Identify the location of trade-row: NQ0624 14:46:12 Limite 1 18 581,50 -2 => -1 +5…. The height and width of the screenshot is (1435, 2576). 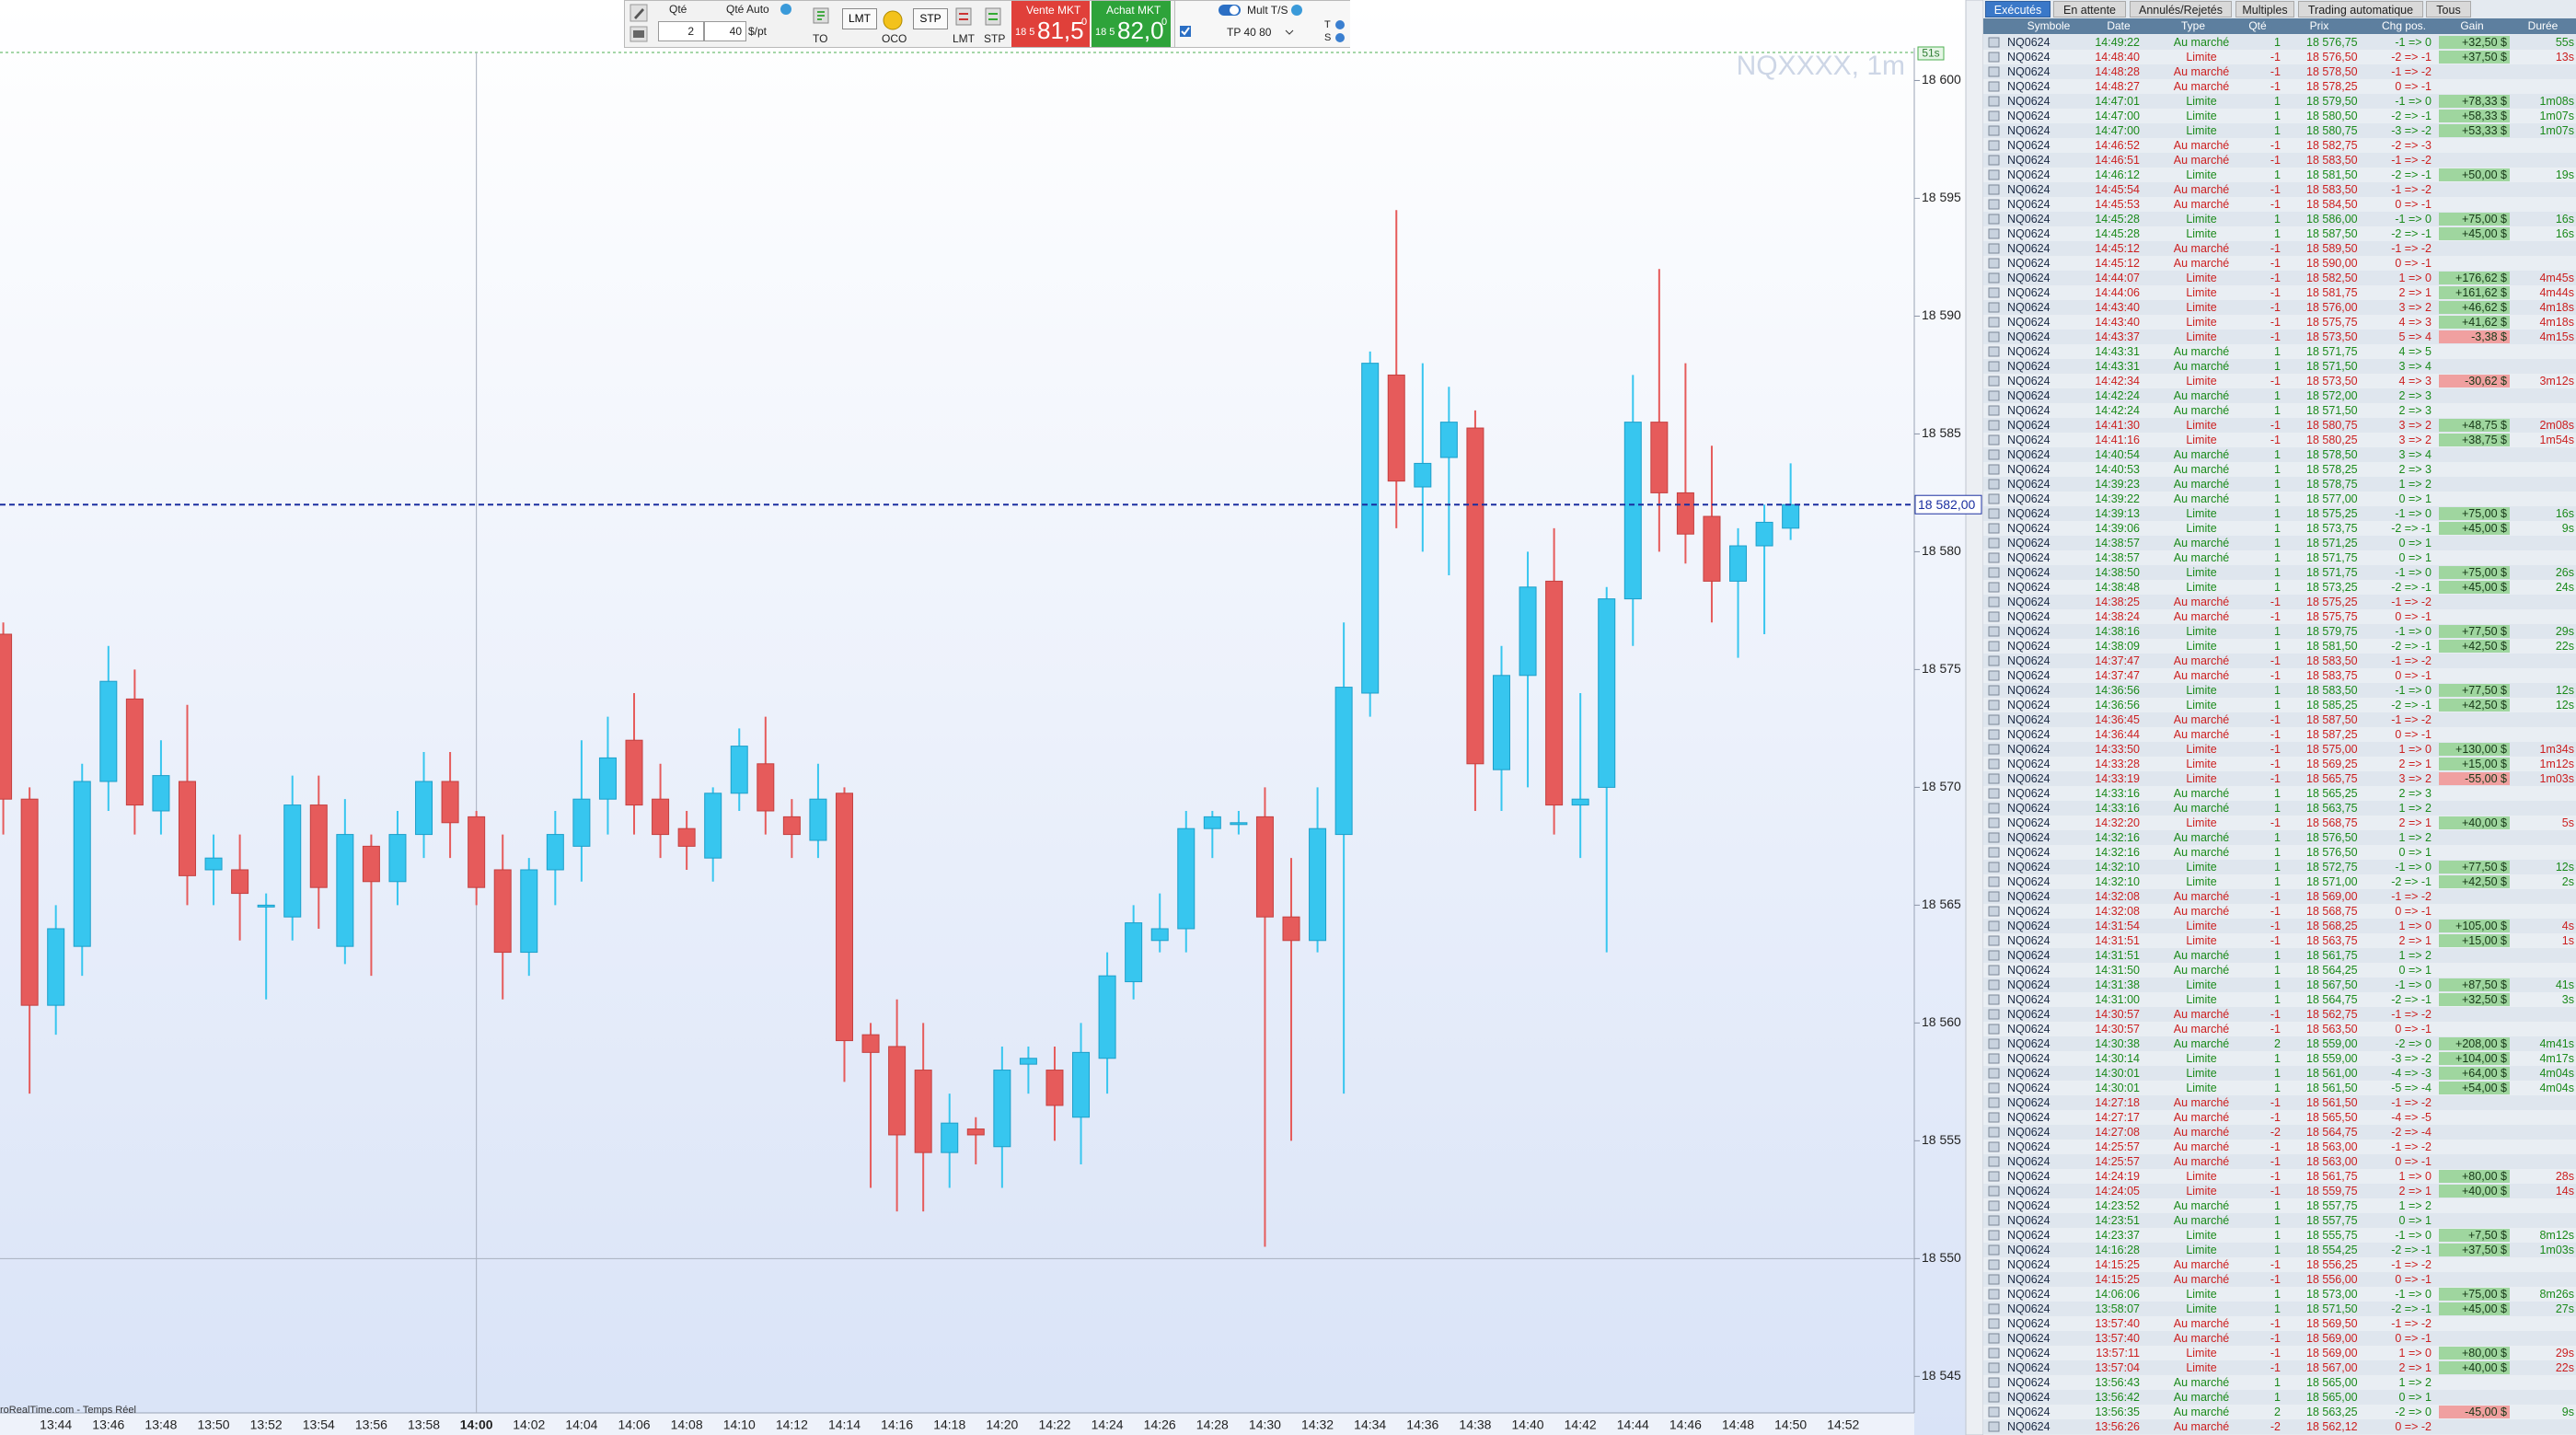
(2279, 174).